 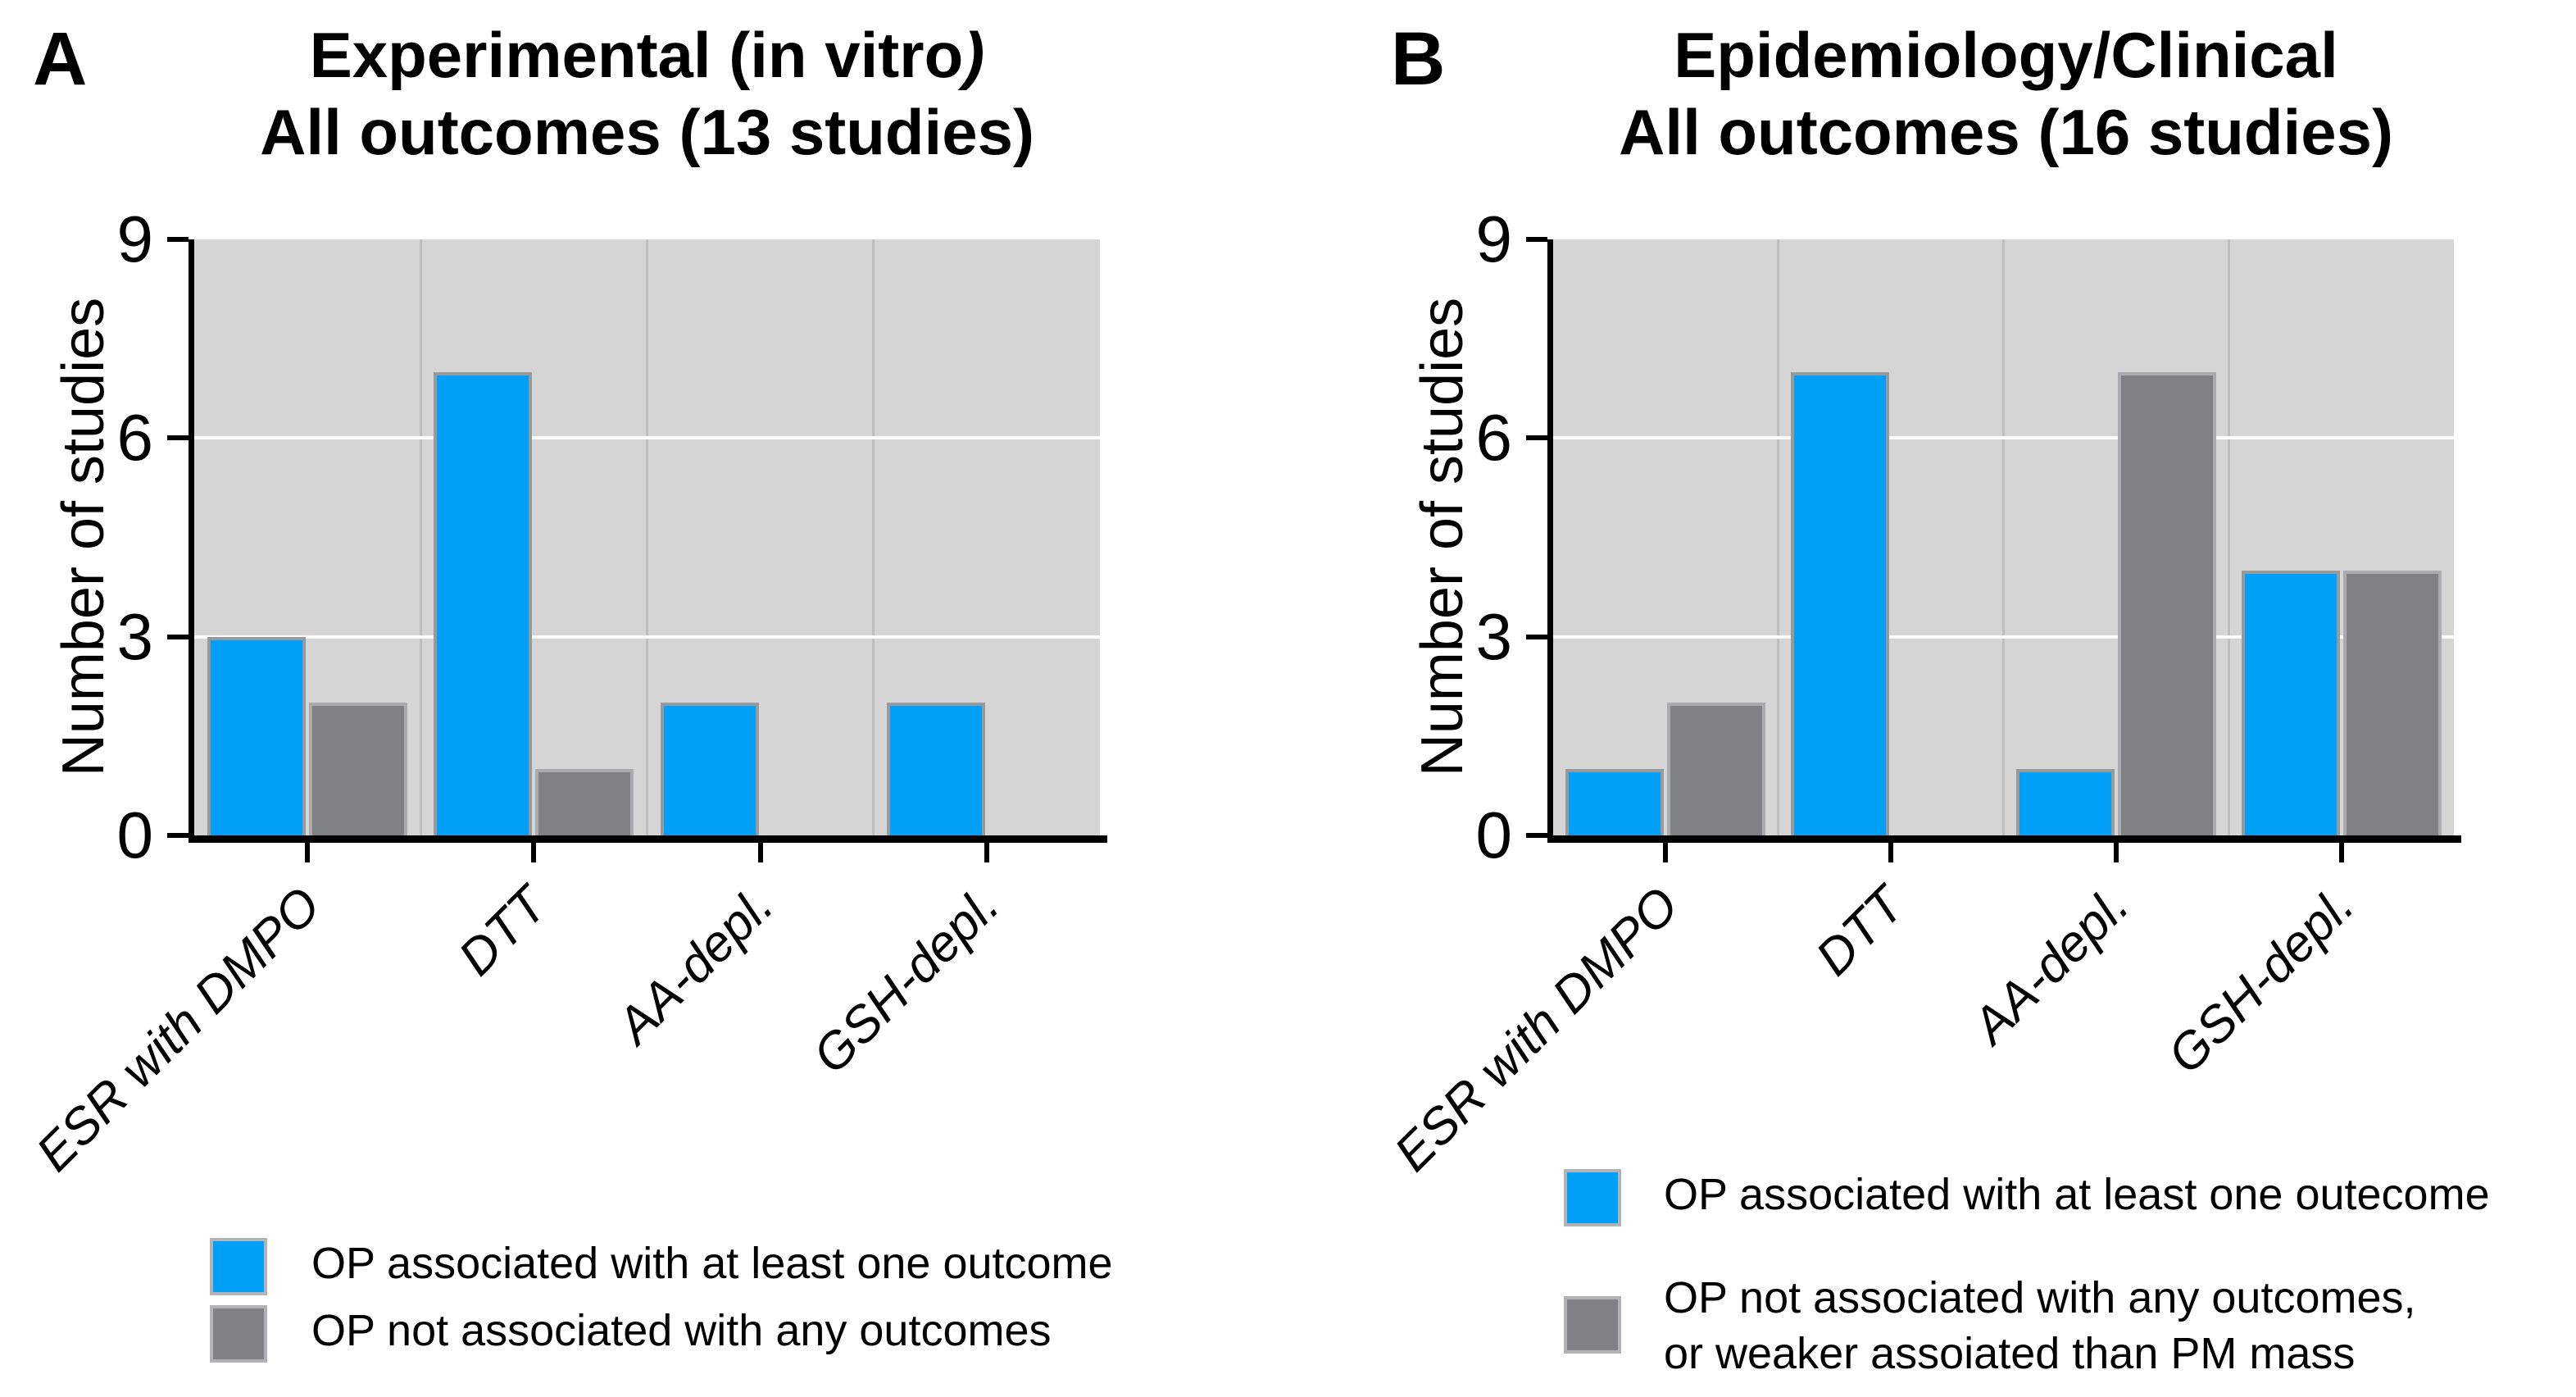 What do you see at coordinates (2077, 1194) in the screenshot?
I see `legend-label: OP associated with at least one outecome` at bounding box center [2077, 1194].